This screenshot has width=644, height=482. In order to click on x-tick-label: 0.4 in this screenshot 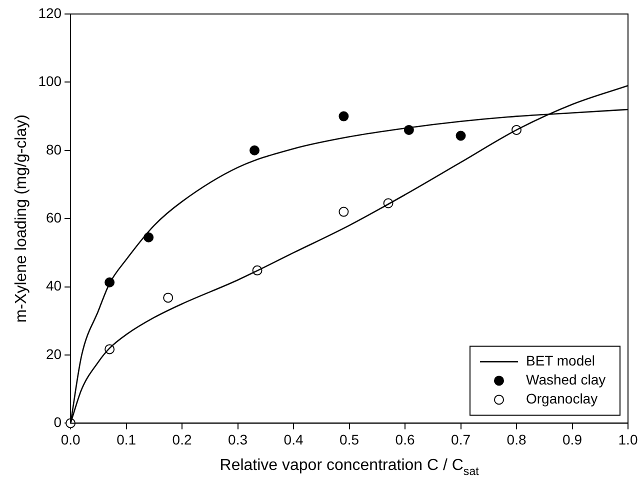, I will do `click(294, 439)`.